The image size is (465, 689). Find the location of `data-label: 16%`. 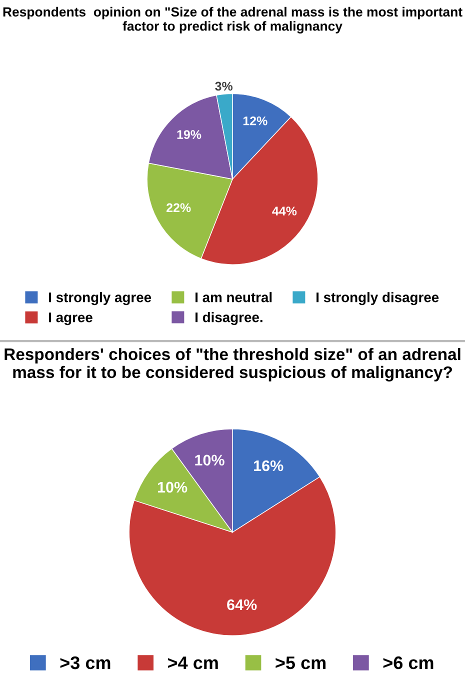

data-label: 16% is located at coordinates (269, 466).